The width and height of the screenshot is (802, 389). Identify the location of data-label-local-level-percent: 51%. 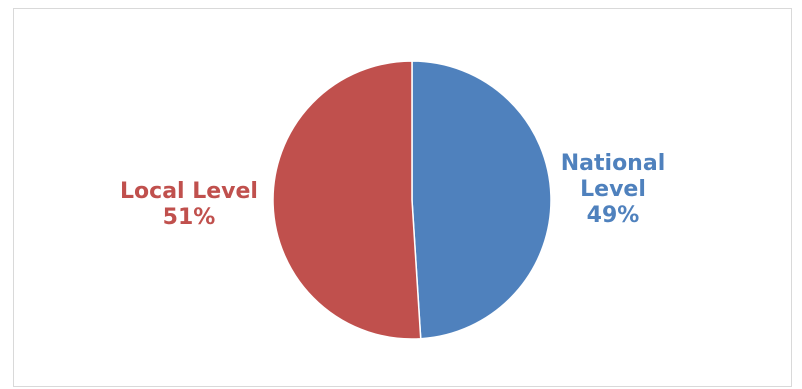
(189, 217).